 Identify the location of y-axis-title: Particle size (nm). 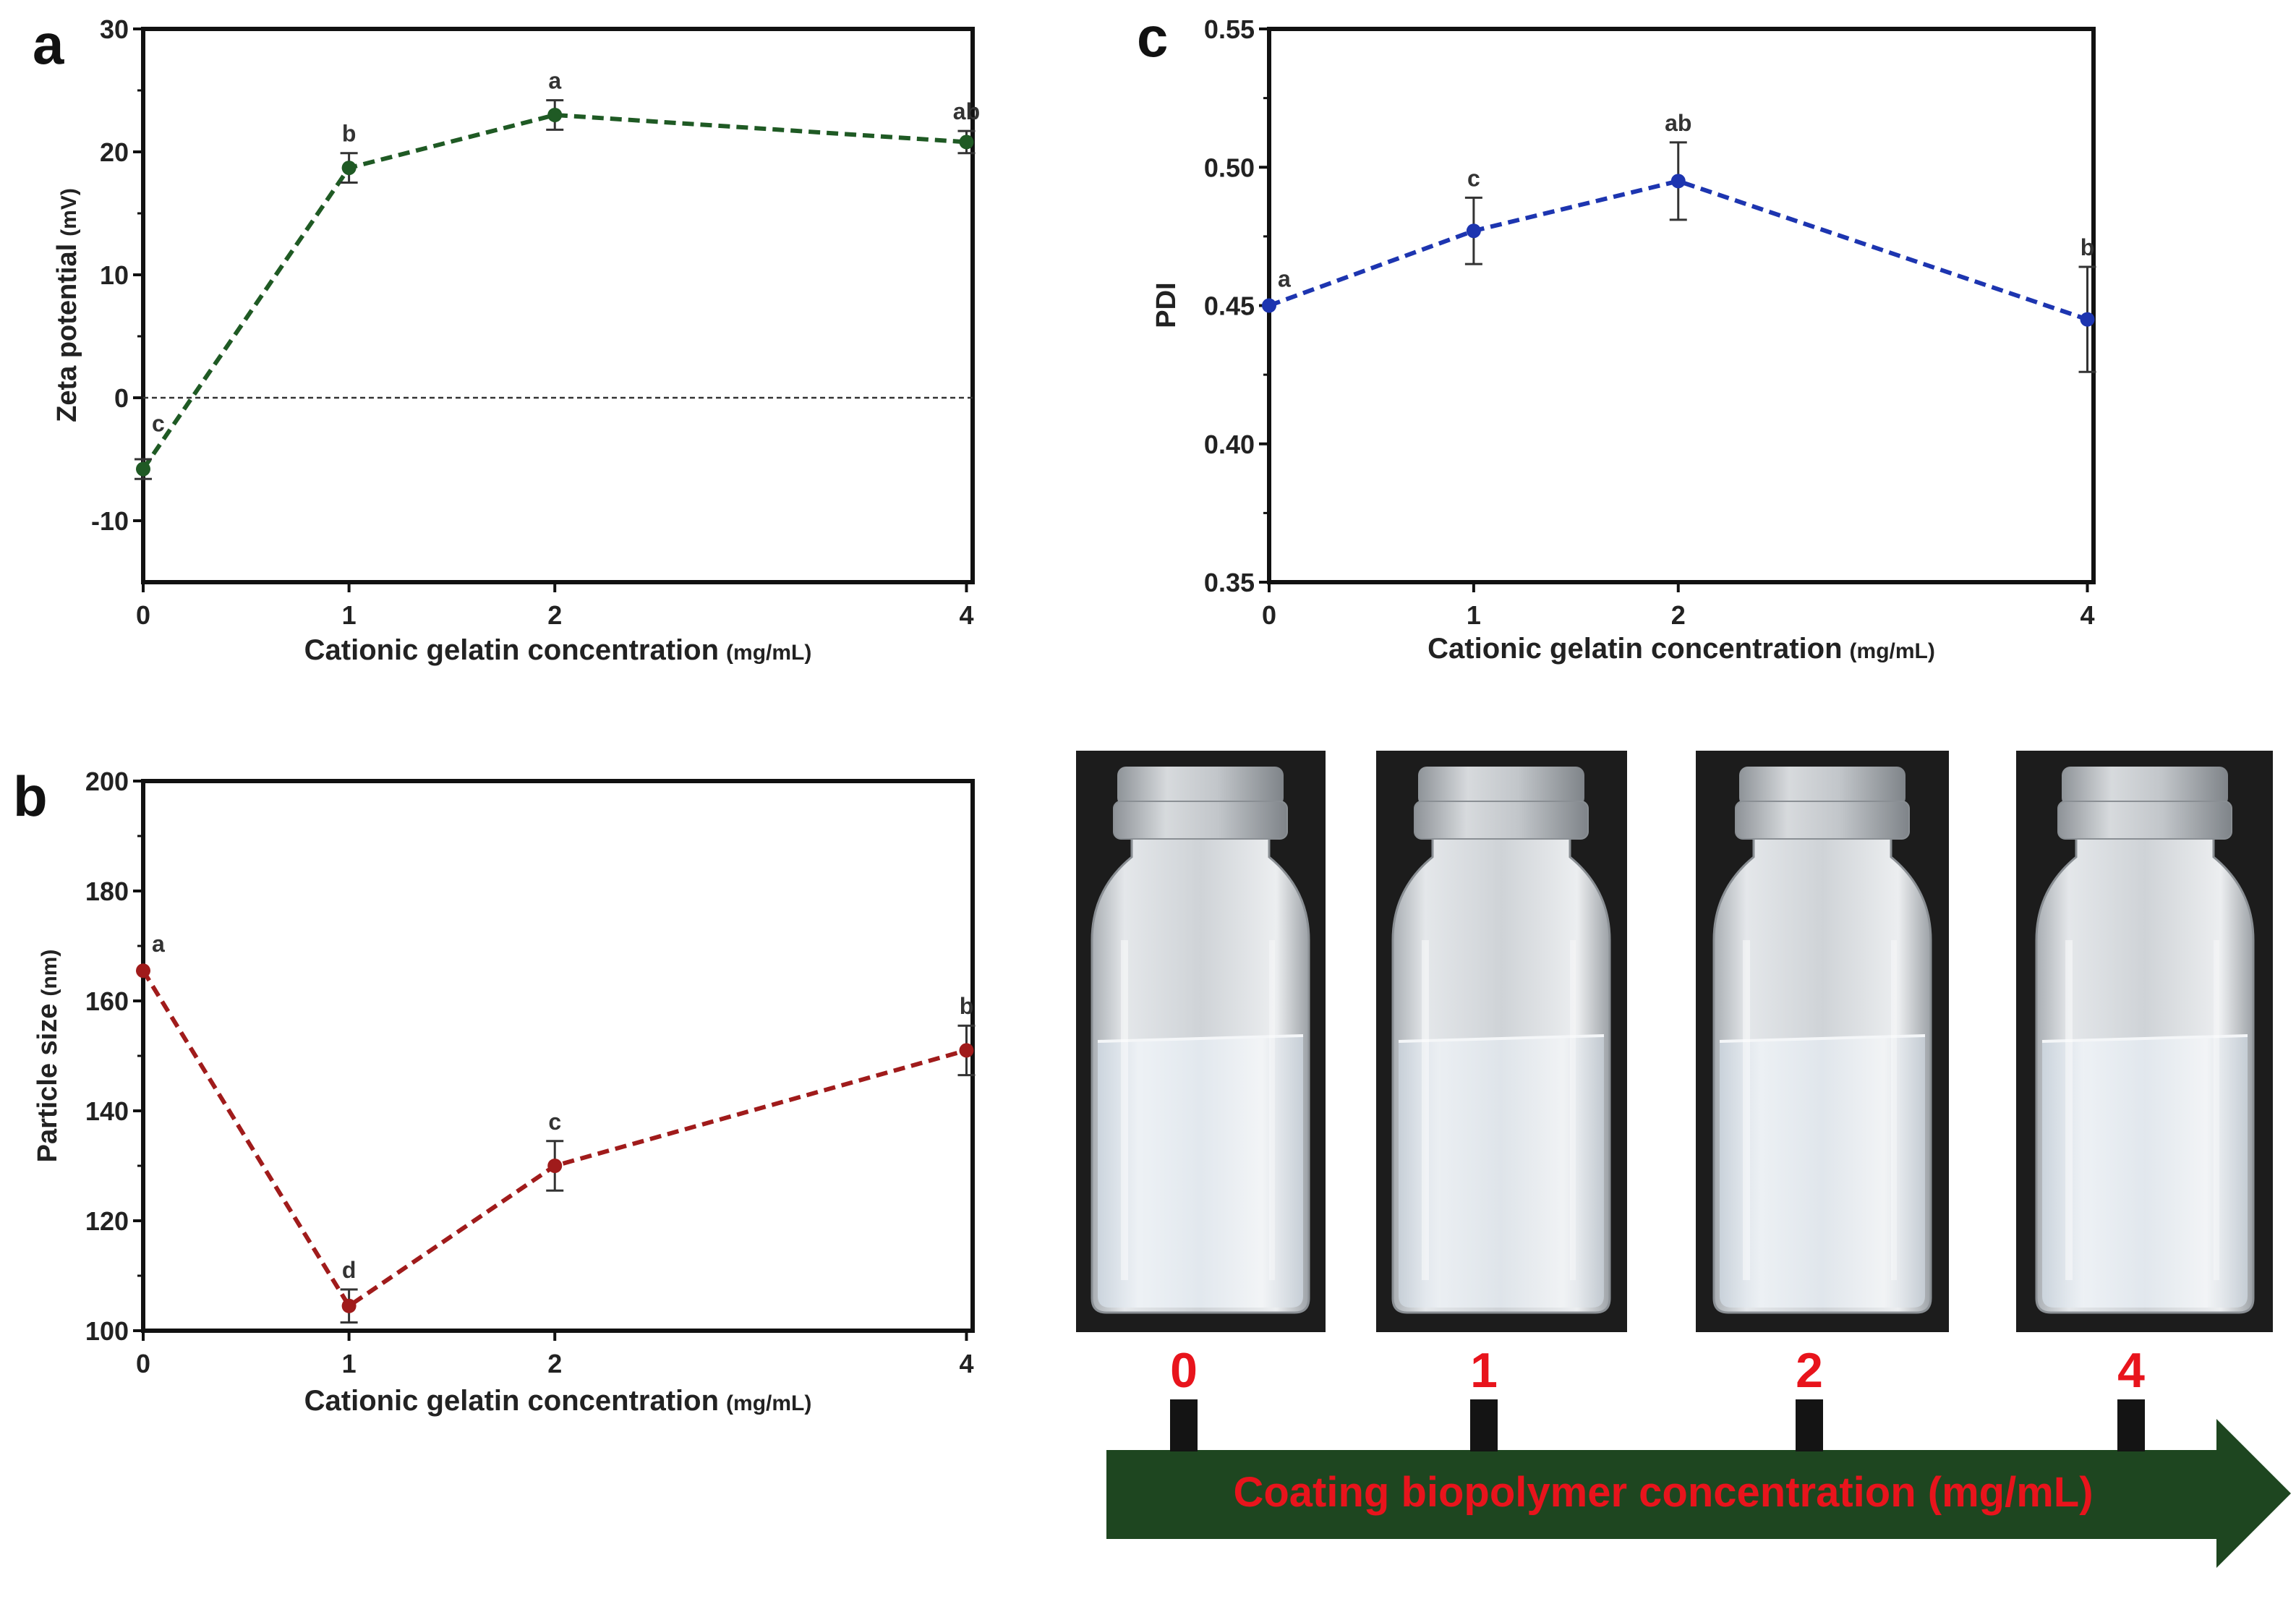
(48, 1056).